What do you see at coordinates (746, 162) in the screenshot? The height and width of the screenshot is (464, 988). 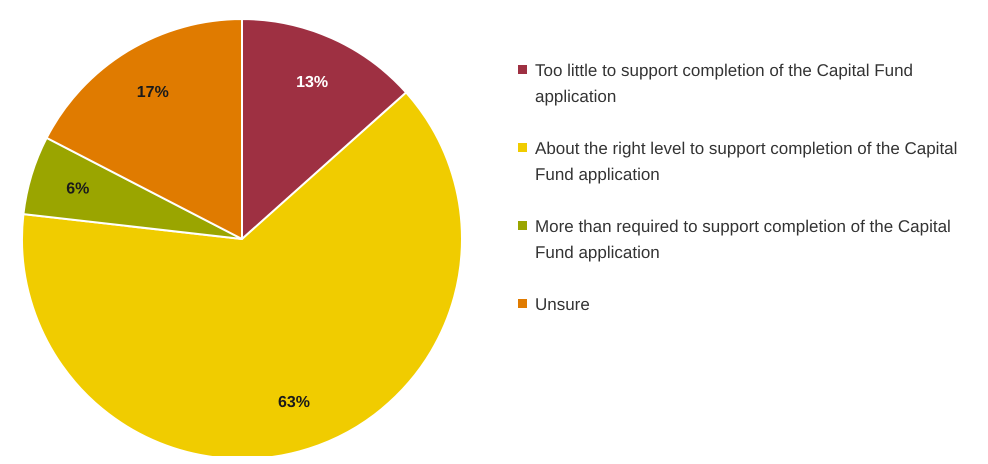 I see `legend-label: About the right level to support completion of the Capital Fund application` at bounding box center [746, 162].